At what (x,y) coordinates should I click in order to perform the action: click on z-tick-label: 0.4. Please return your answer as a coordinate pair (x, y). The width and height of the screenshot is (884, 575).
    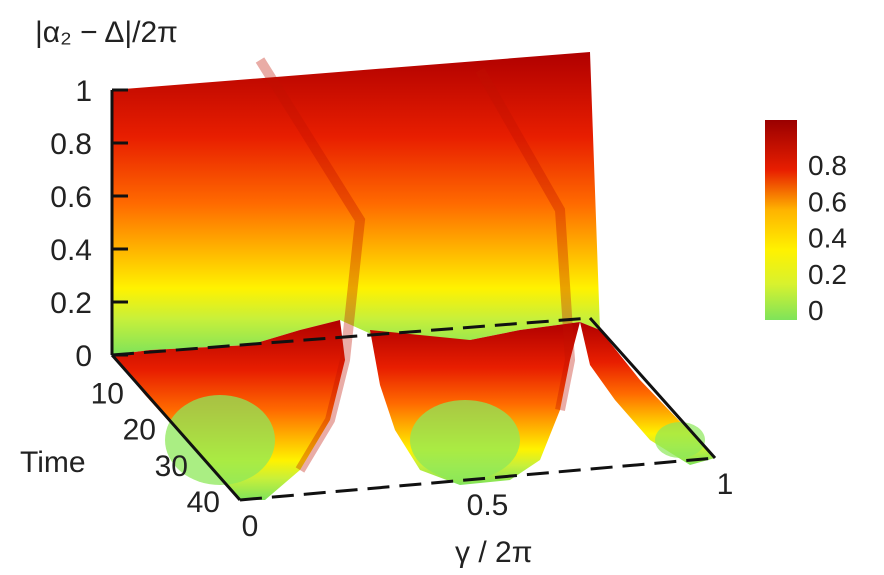
    Looking at the image, I should click on (71, 250).